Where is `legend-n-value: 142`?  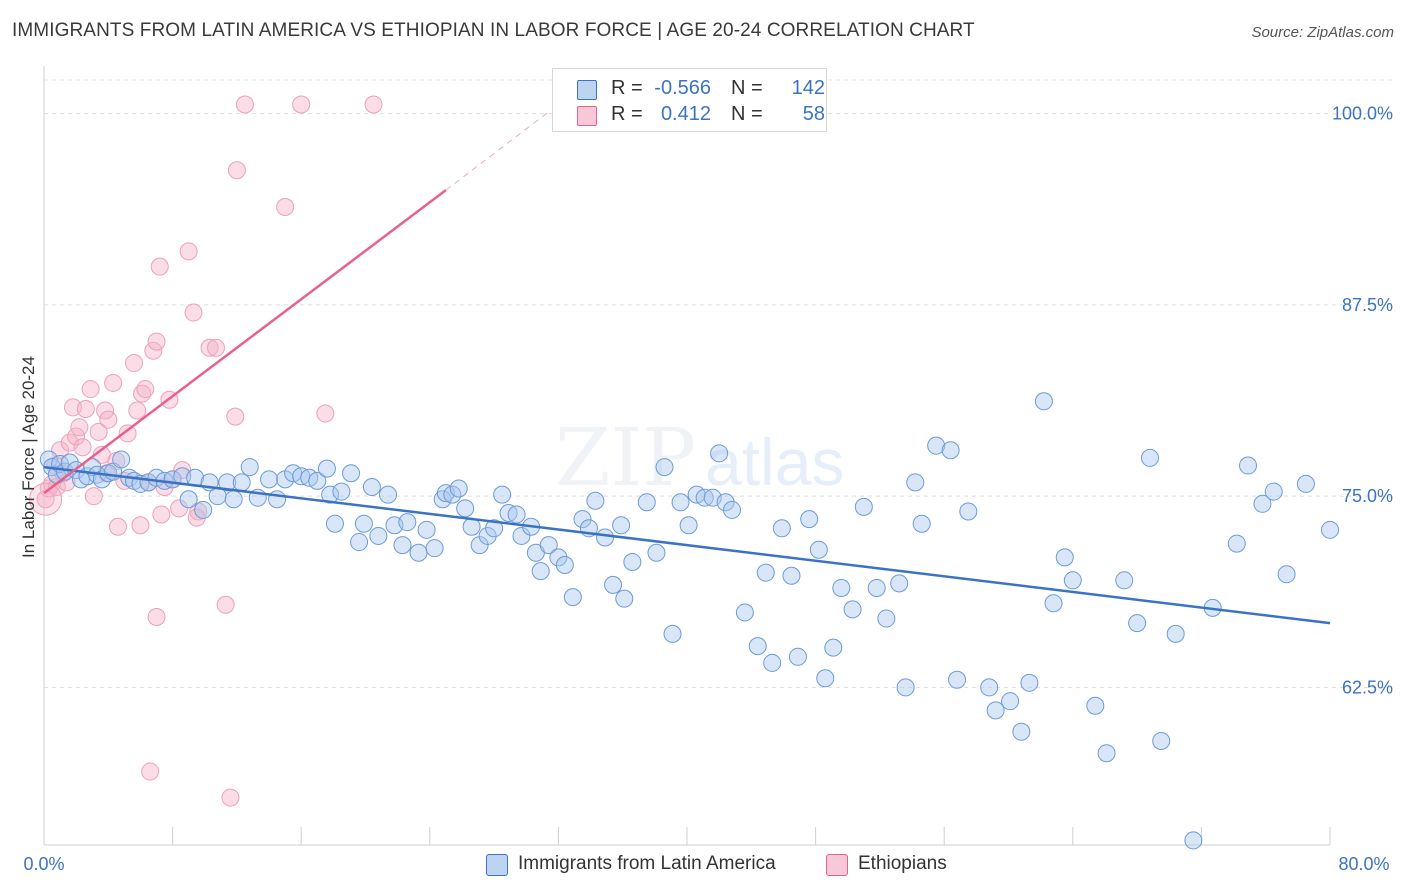
legend-n-value: 142 is located at coordinates (808, 88).